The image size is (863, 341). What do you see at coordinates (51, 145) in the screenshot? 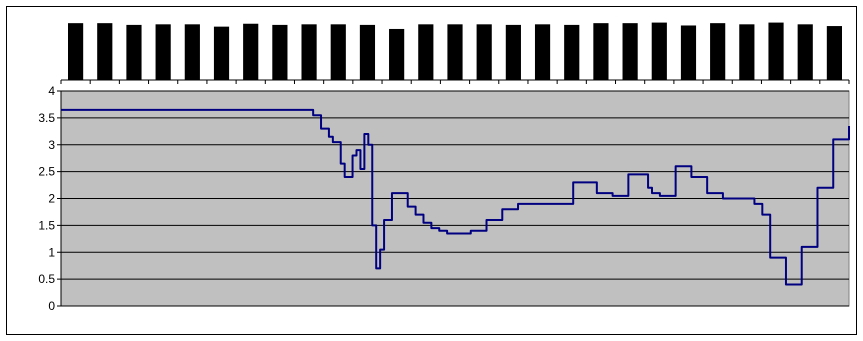
I see `y-tick-label: 3` at bounding box center [51, 145].